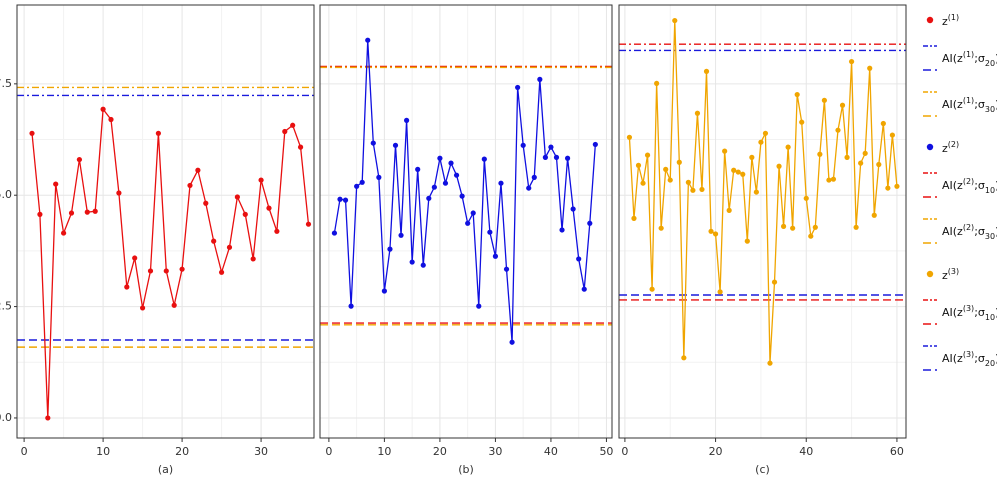  I want to click on x-tick-label: 60, so click(897, 451).